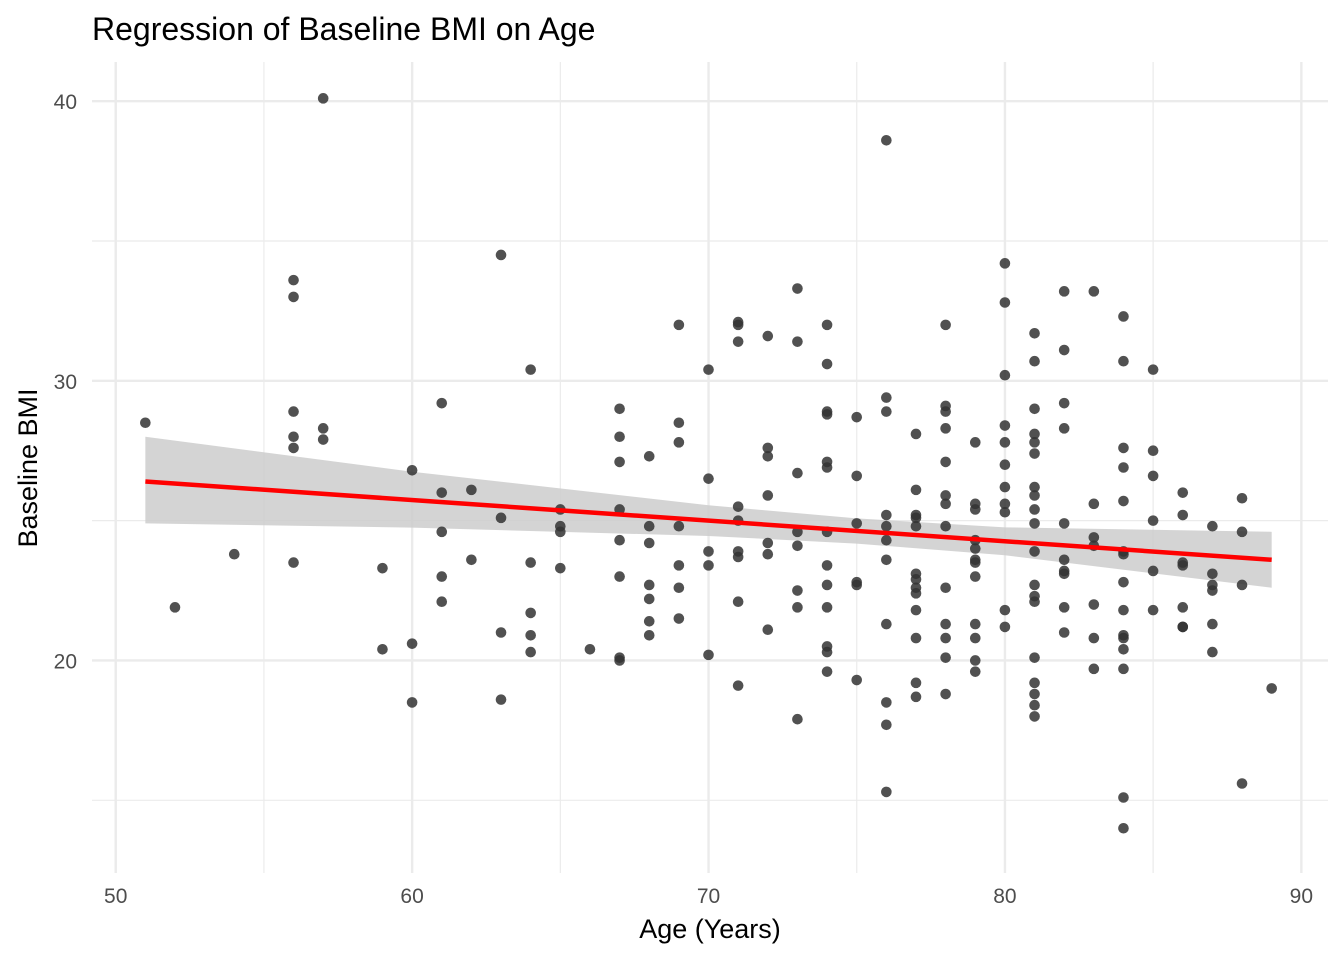 The width and height of the screenshot is (1344, 965). What do you see at coordinates (115, 896) in the screenshot?
I see `x-tick-label: 50` at bounding box center [115, 896].